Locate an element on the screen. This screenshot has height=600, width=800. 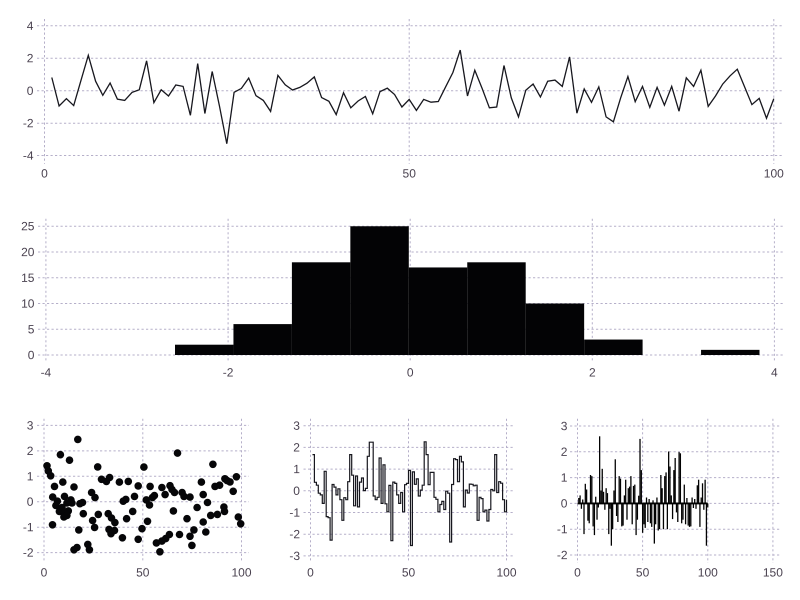
svg-text: 25 is located at coordinates (28, 226).